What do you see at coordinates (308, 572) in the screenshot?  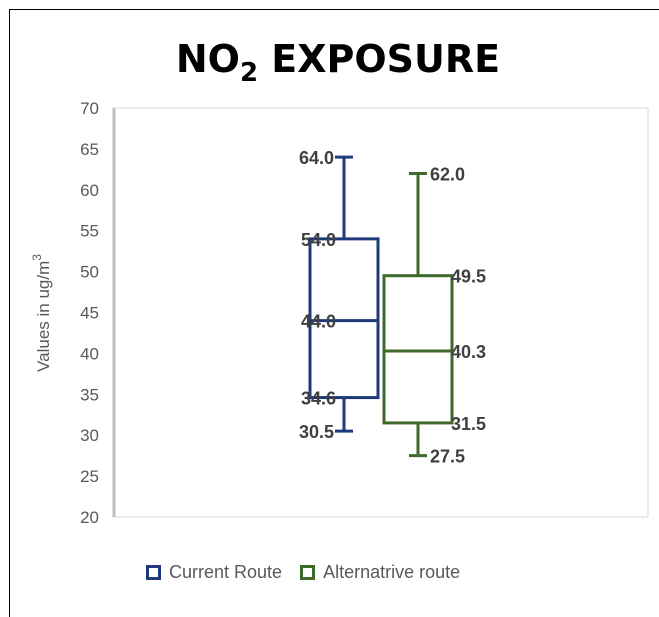 I see `legend-swatch-alternative-route` at bounding box center [308, 572].